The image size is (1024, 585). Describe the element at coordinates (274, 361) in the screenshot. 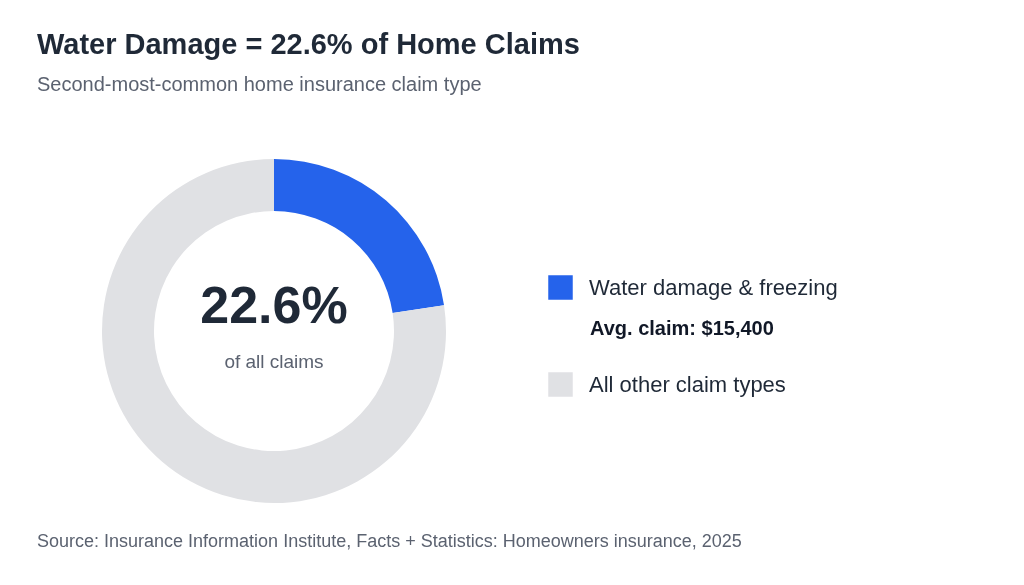

I see `text: of all claims` at that location.